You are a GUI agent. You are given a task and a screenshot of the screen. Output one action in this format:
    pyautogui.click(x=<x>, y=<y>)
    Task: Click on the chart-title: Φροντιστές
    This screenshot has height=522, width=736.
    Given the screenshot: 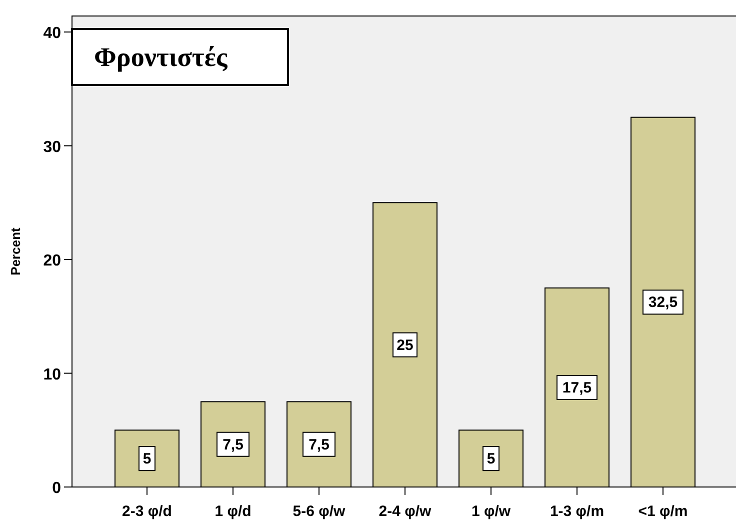 What is the action you would take?
    pyautogui.click(x=161, y=57)
    